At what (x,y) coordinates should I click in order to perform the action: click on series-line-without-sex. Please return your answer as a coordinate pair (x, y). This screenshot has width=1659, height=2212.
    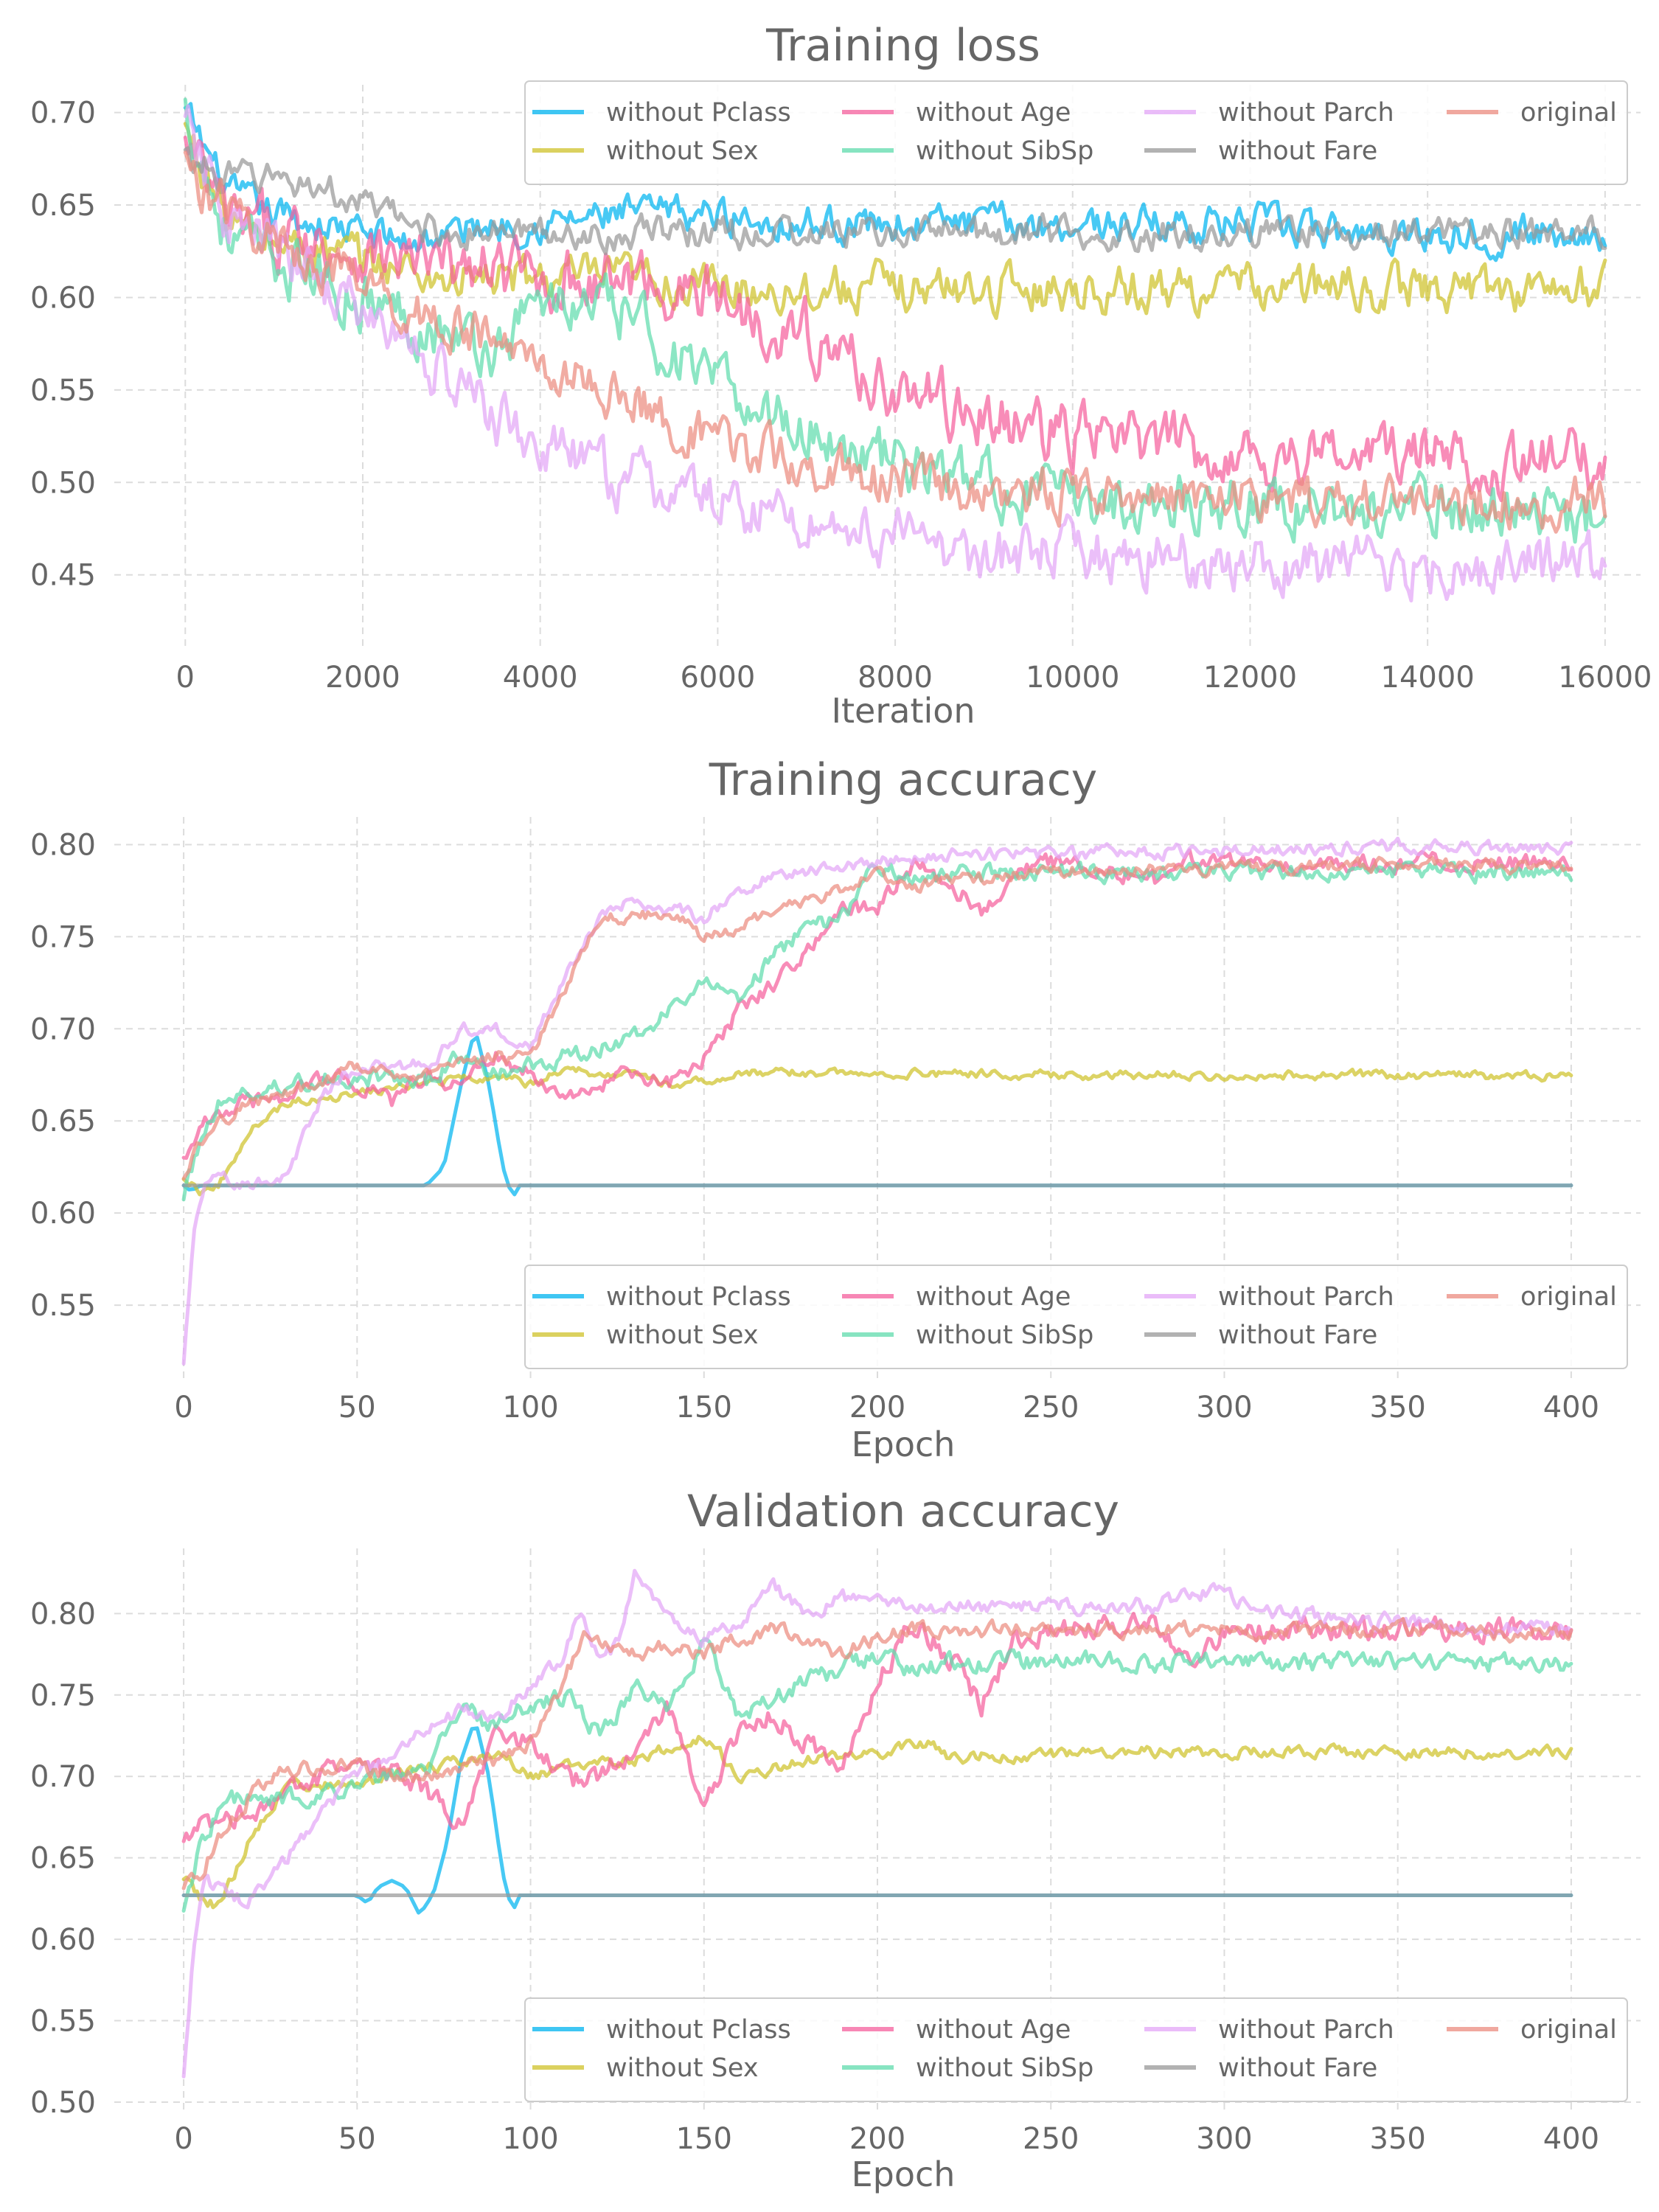
    Looking at the image, I should click on (895, 221).